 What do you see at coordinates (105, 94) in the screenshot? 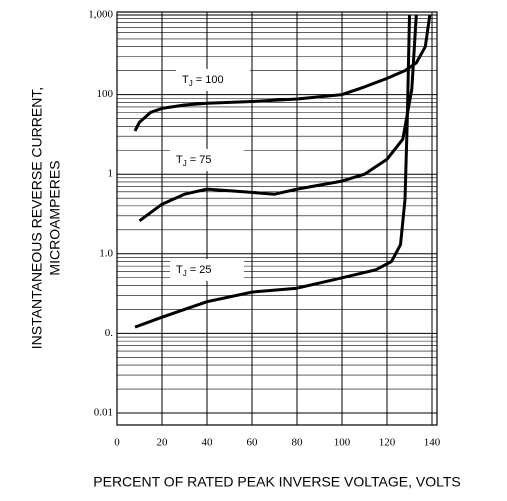
I see `y-tick-label: 100` at bounding box center [105, 94].